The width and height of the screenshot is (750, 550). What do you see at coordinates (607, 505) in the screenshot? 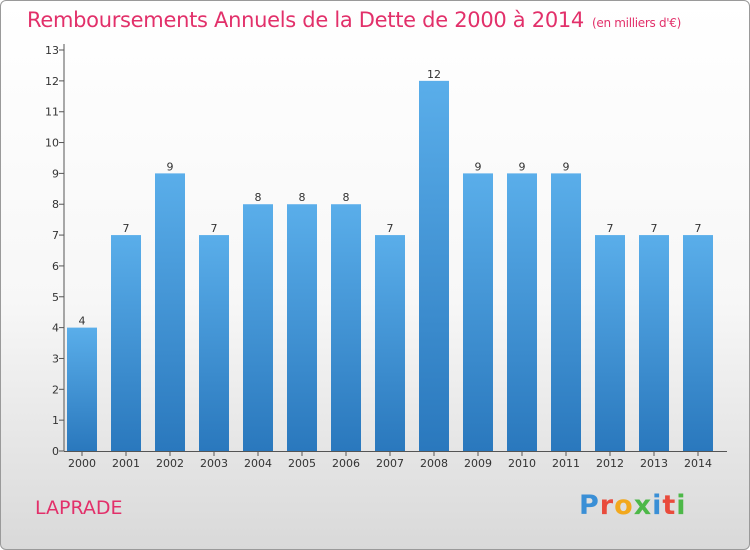
I see `proxiti-logo-letter: r` at bounding box center [607, 505].